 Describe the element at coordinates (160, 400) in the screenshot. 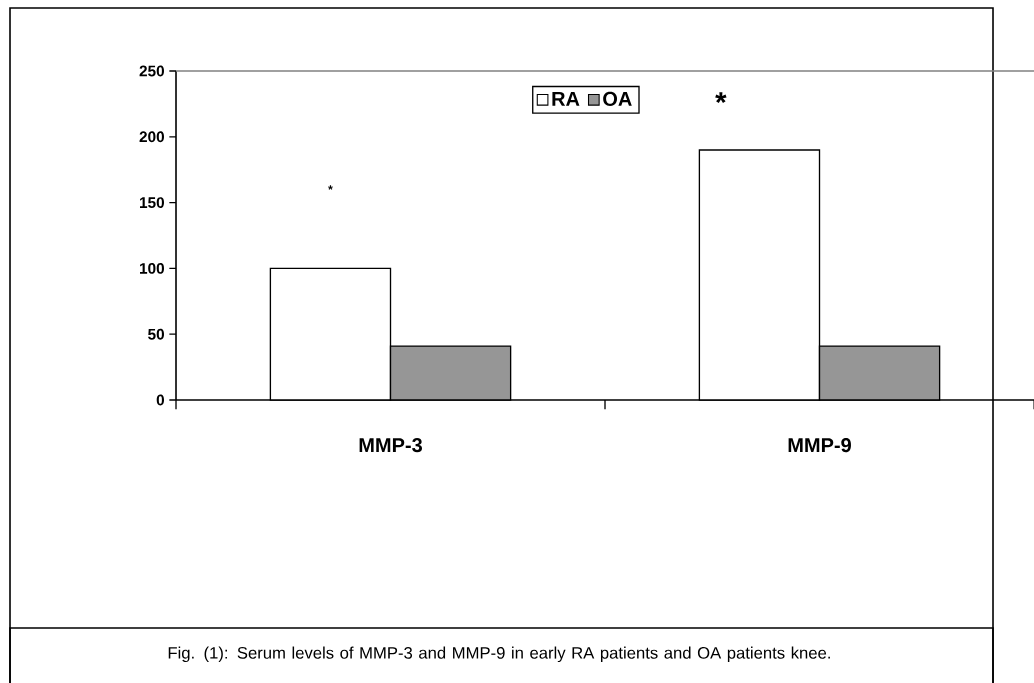

I see `y-tick-label: 0` at that location.